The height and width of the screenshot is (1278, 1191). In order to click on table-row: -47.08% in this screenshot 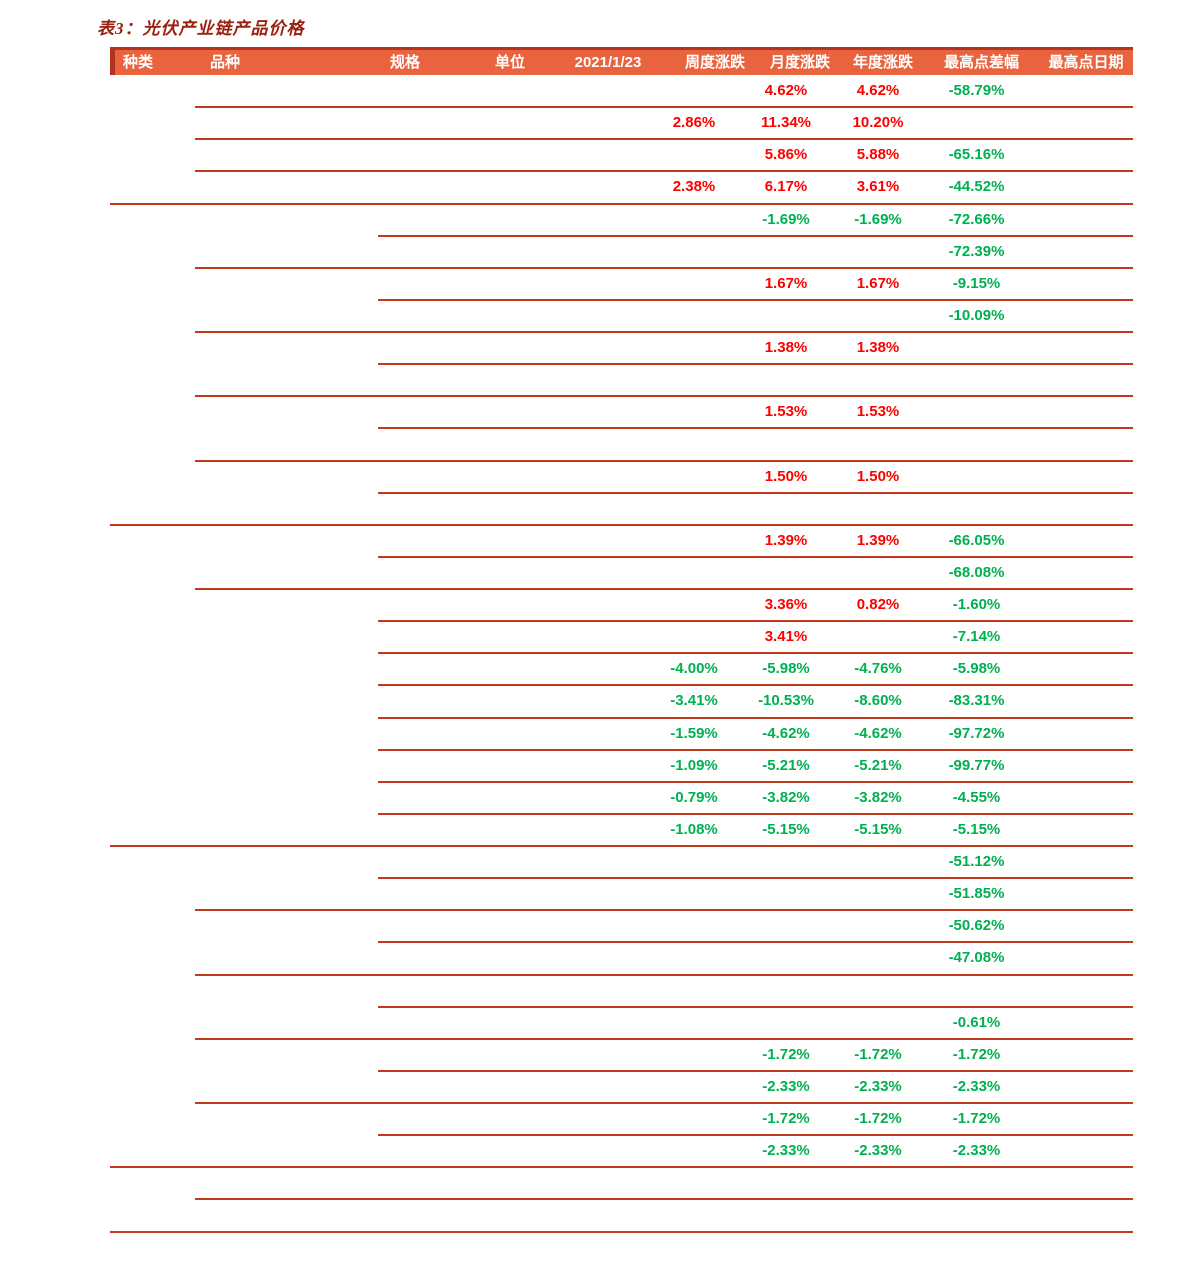, I will do `click(621, 959)`.